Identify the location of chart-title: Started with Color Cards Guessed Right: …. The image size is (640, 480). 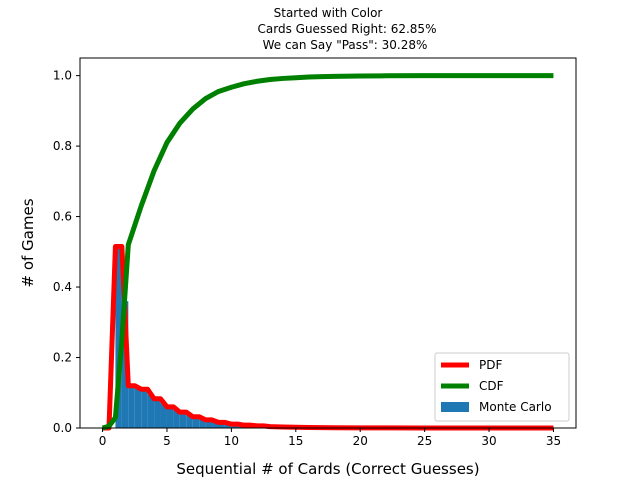
(347, 29).